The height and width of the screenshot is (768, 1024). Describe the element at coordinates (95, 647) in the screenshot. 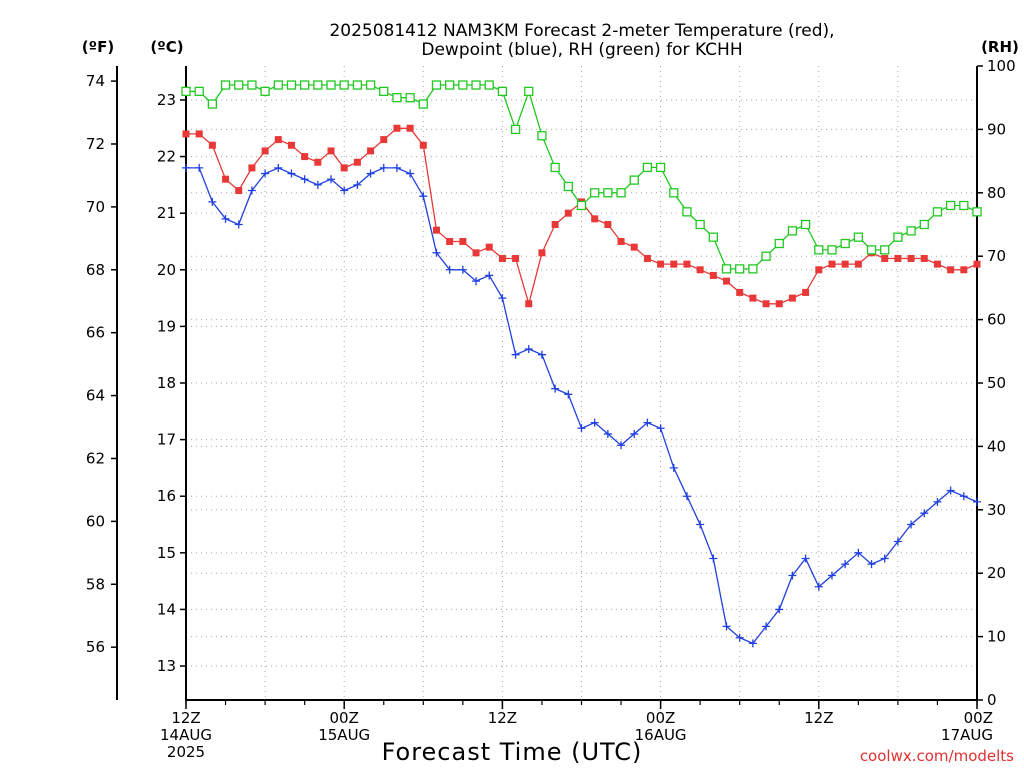

I see `fahrenheit-tick-label: 56` at that location.